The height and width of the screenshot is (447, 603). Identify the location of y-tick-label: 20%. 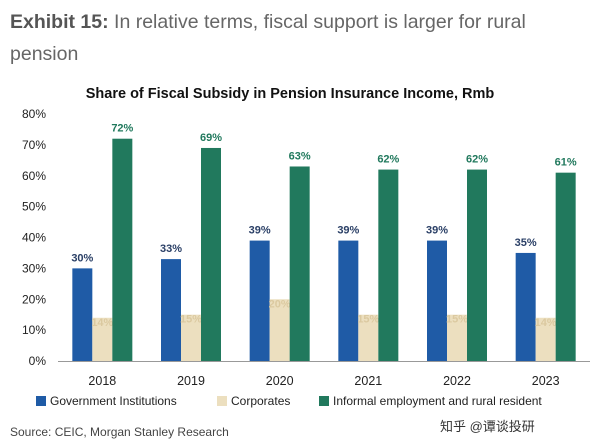
(34, 299).